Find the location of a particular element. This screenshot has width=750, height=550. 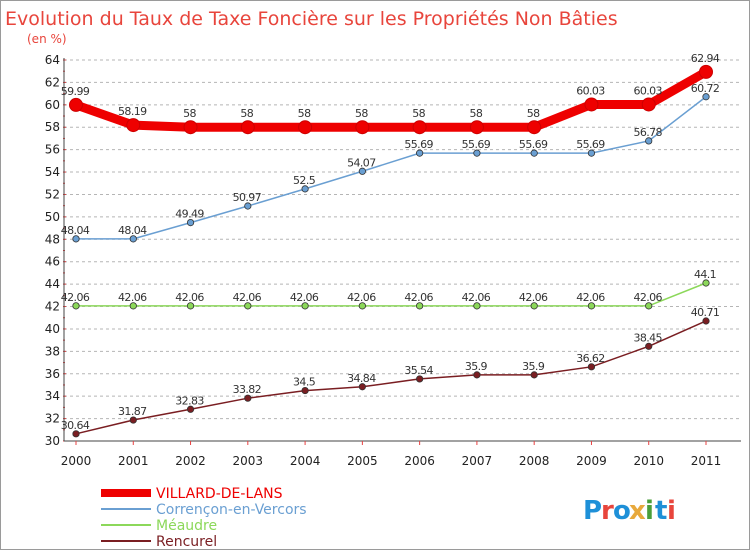

y-tick-label: 56 is located at coordinates (52, 150).